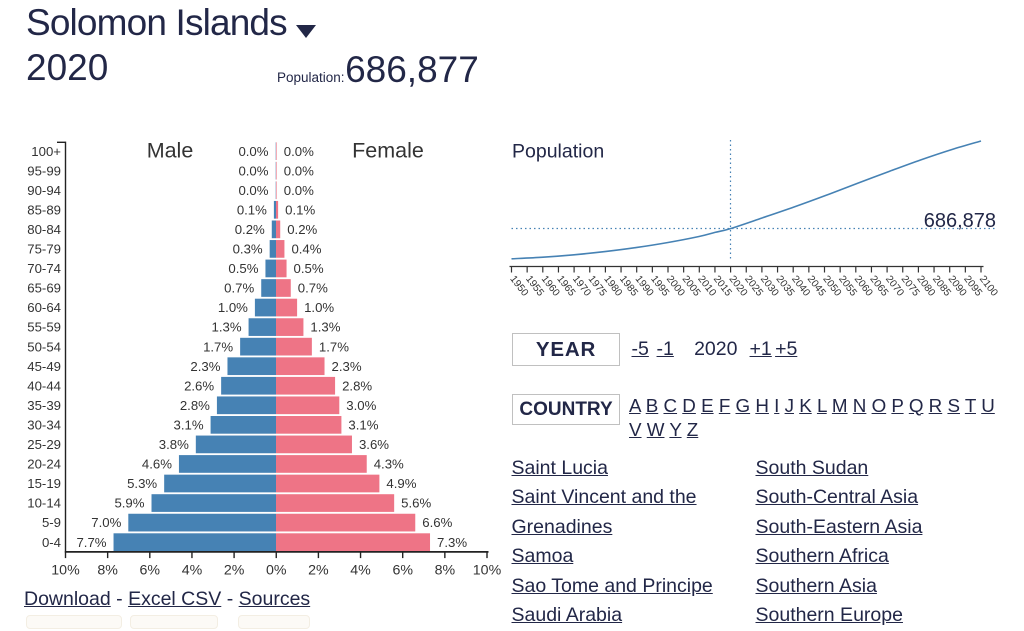 The width and height of the screenshot is (1024, 631). Describe the element at coordinates (361, 405) in the screenshot. I see `svg-text: 3.0%` at that location.